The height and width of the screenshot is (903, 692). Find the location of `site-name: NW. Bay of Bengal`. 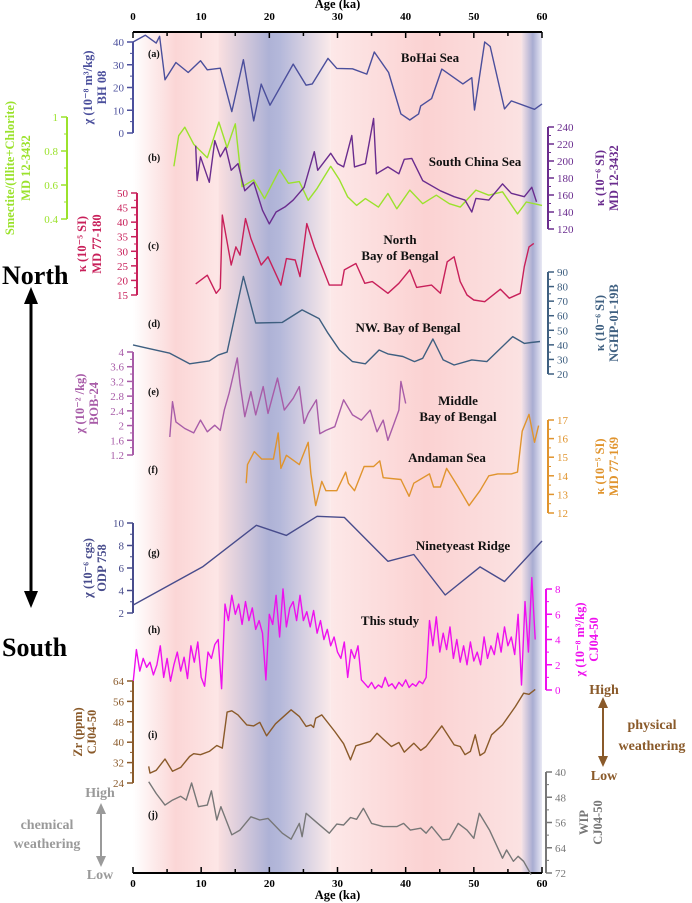

site-name: NW. Bay of Bengal is located at coordinates (408, 327).